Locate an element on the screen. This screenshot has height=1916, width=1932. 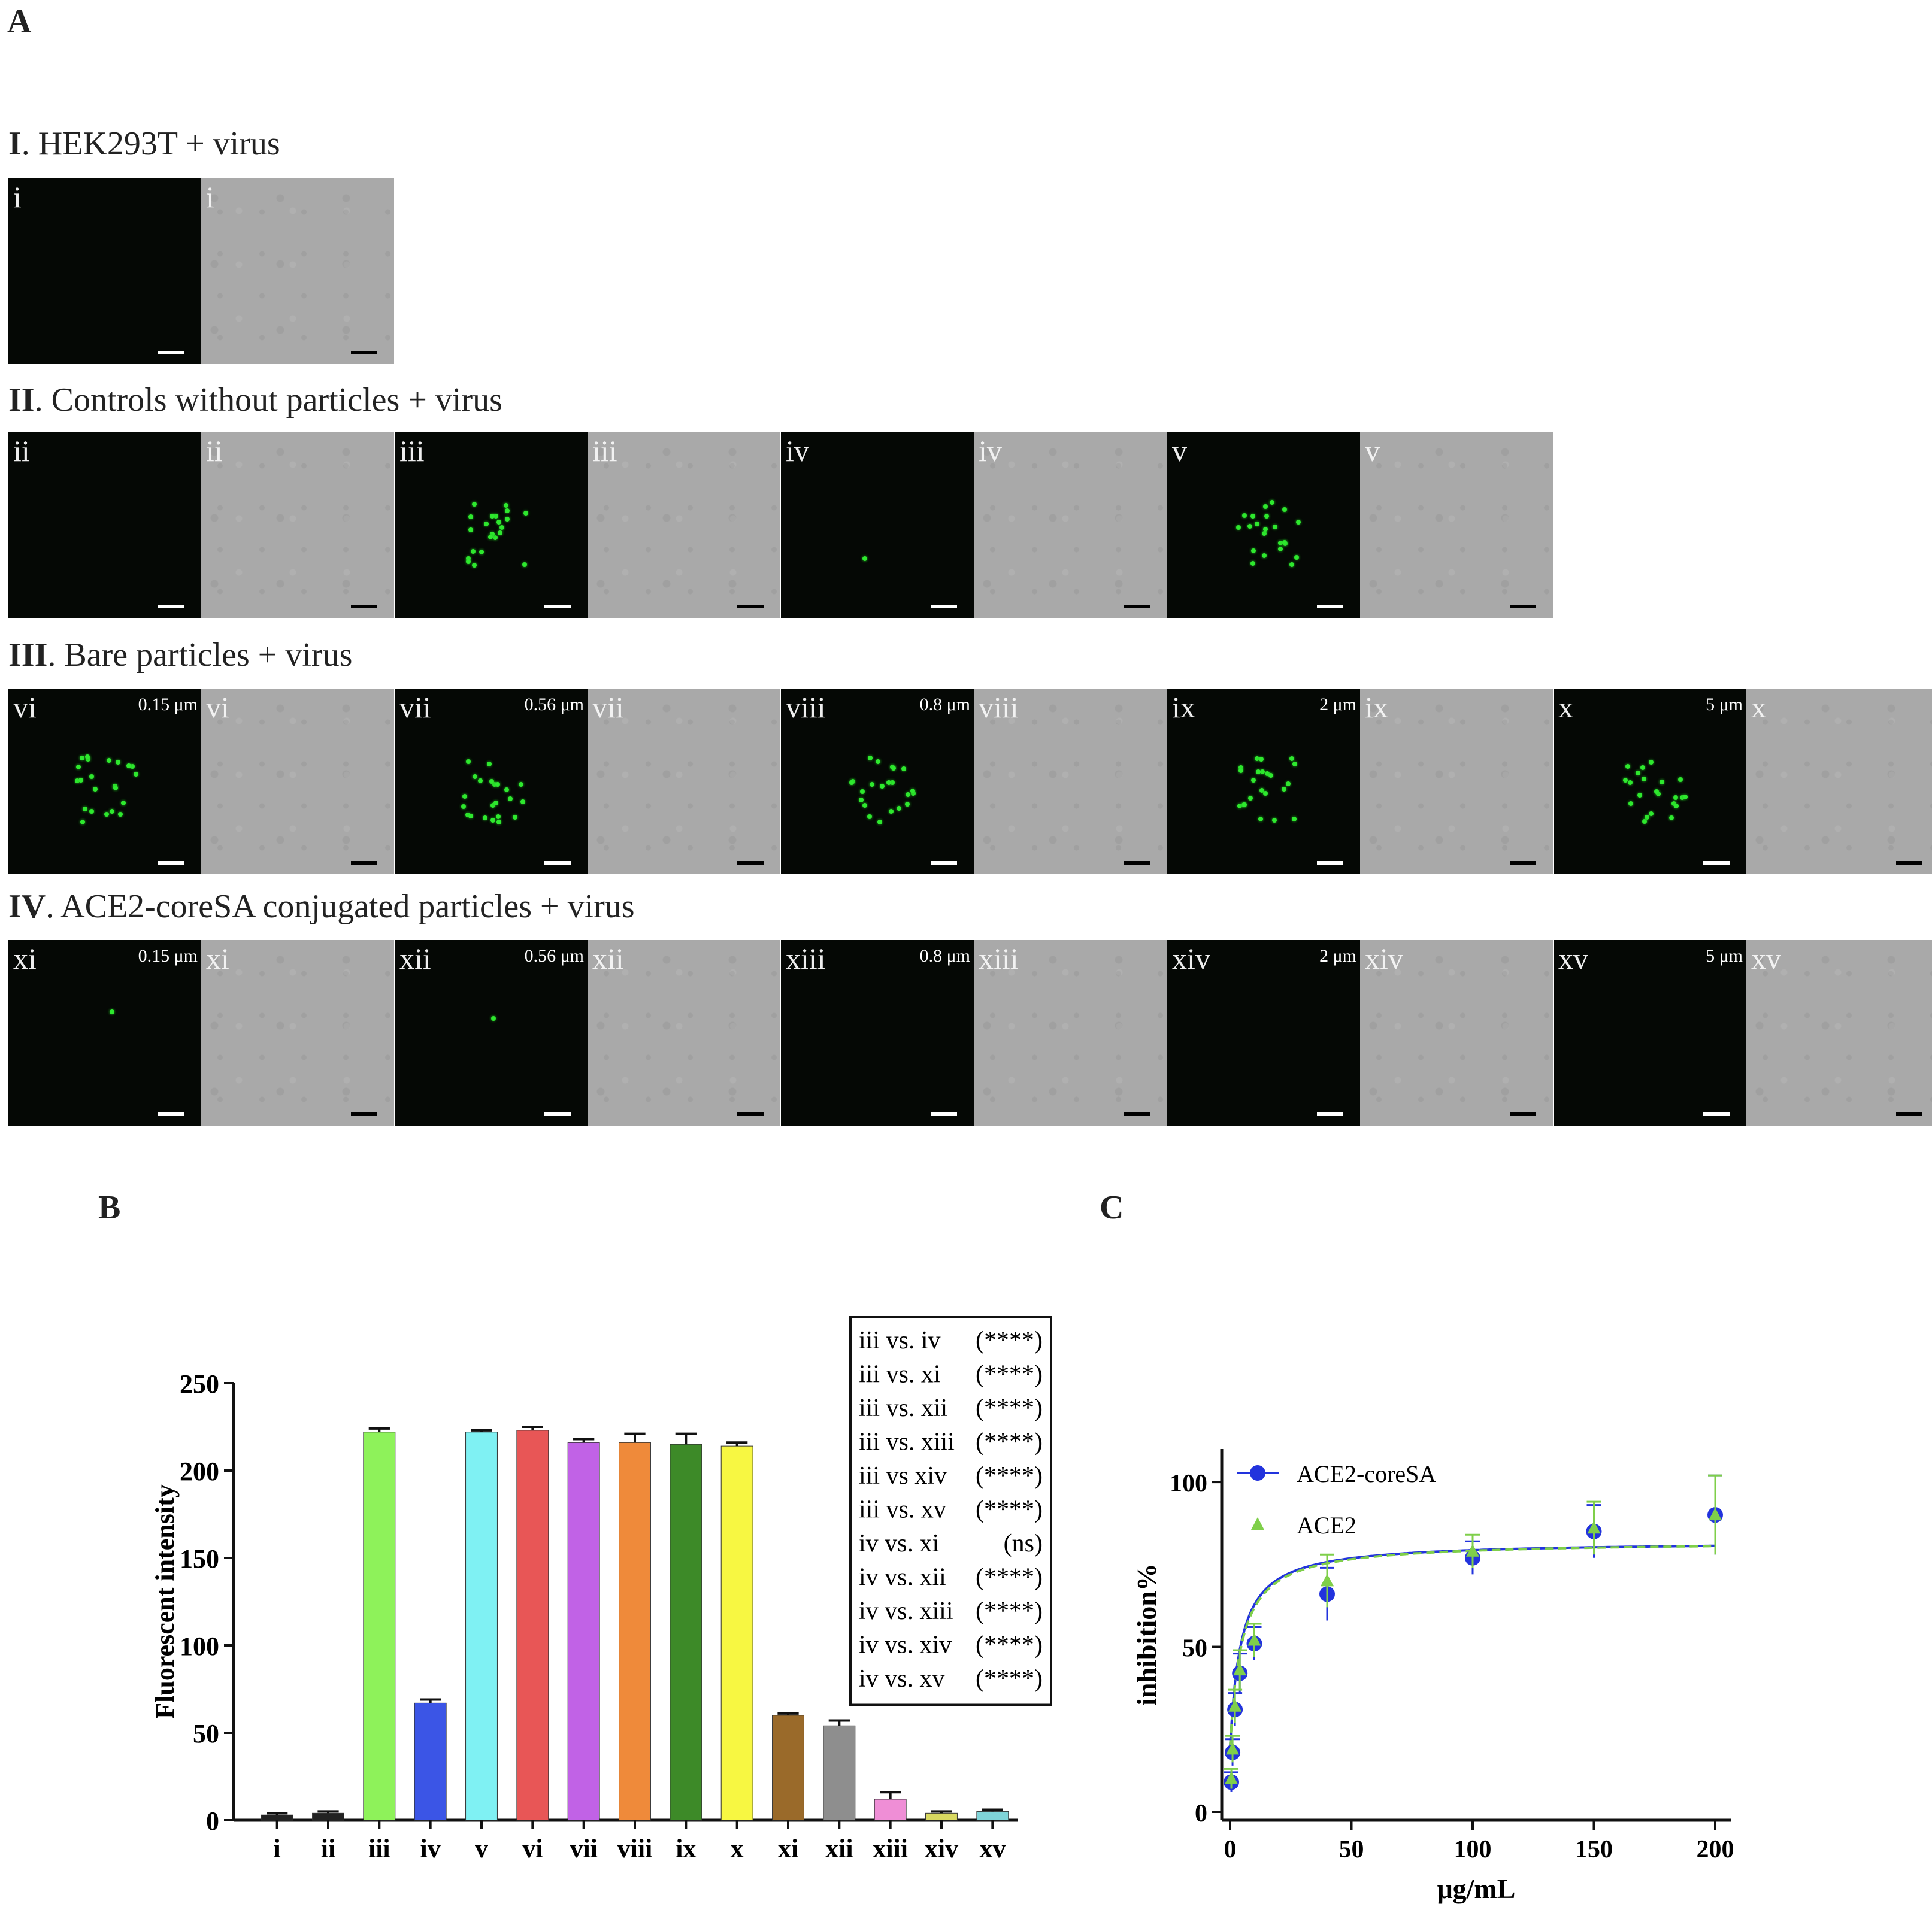
legend-label: ACE2-coreSA is located at coordinates (1366, 1473).